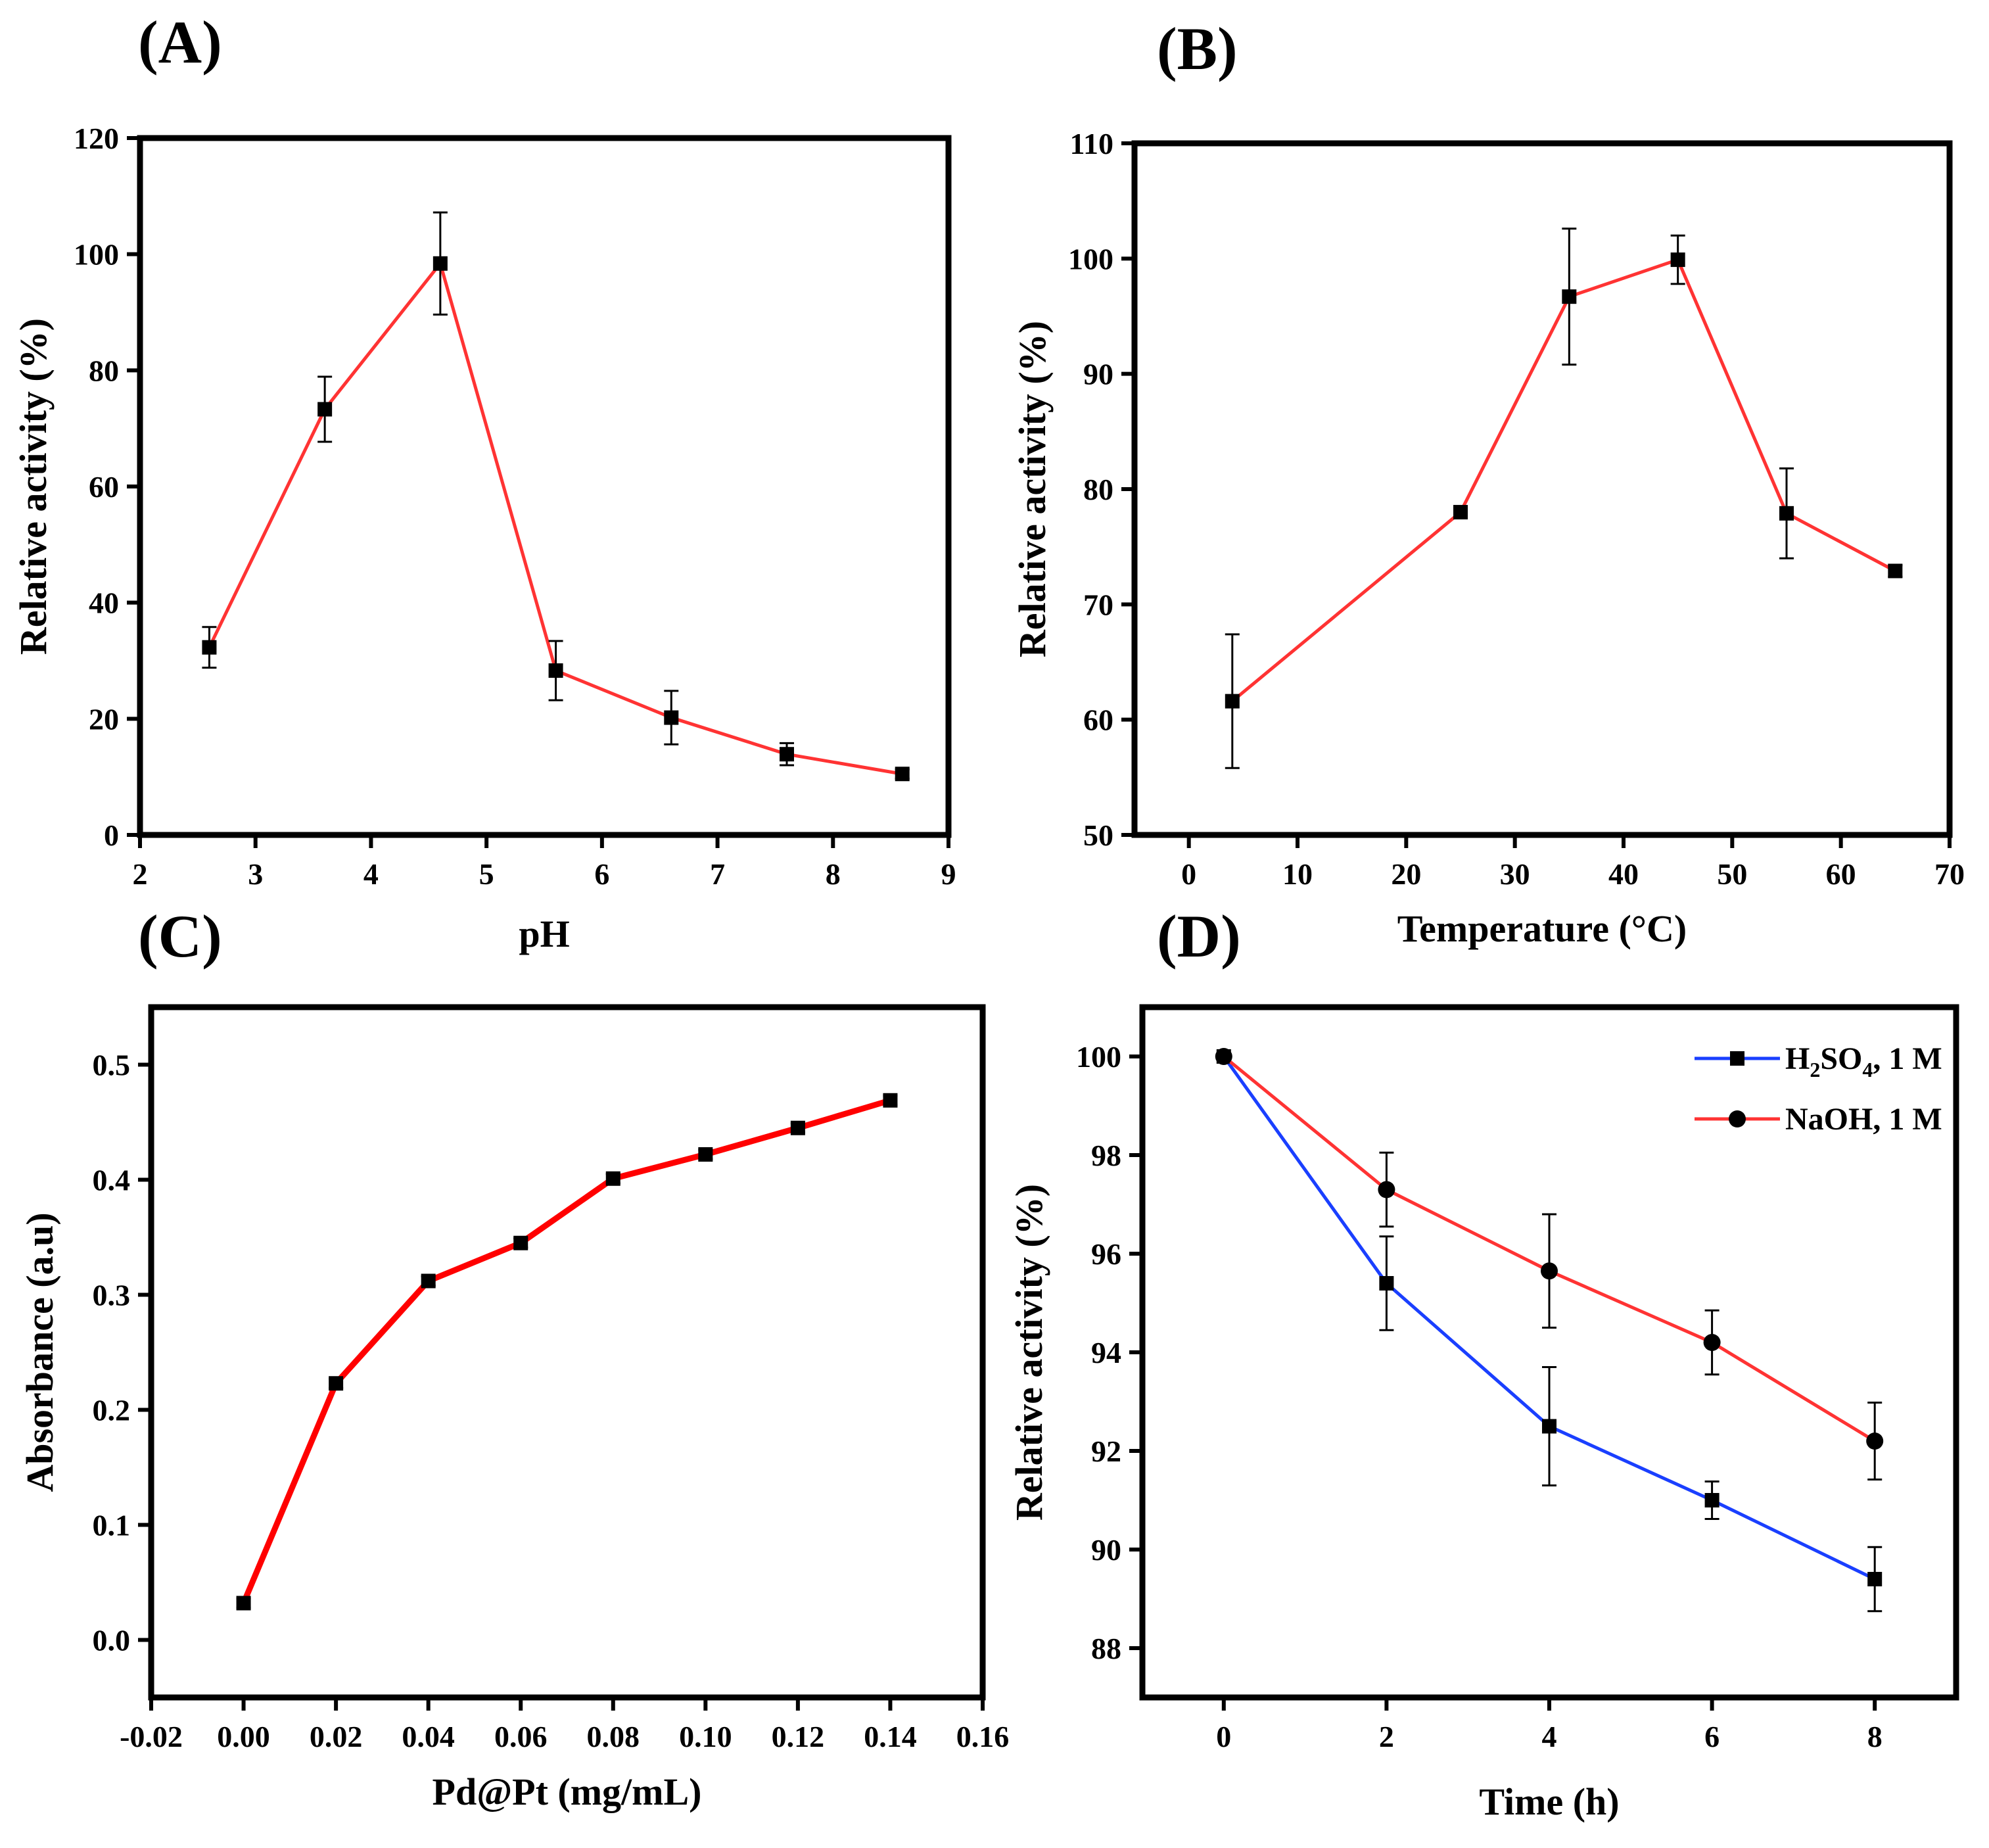  I want to click on panel-letter: (B), so click(1197, 48).